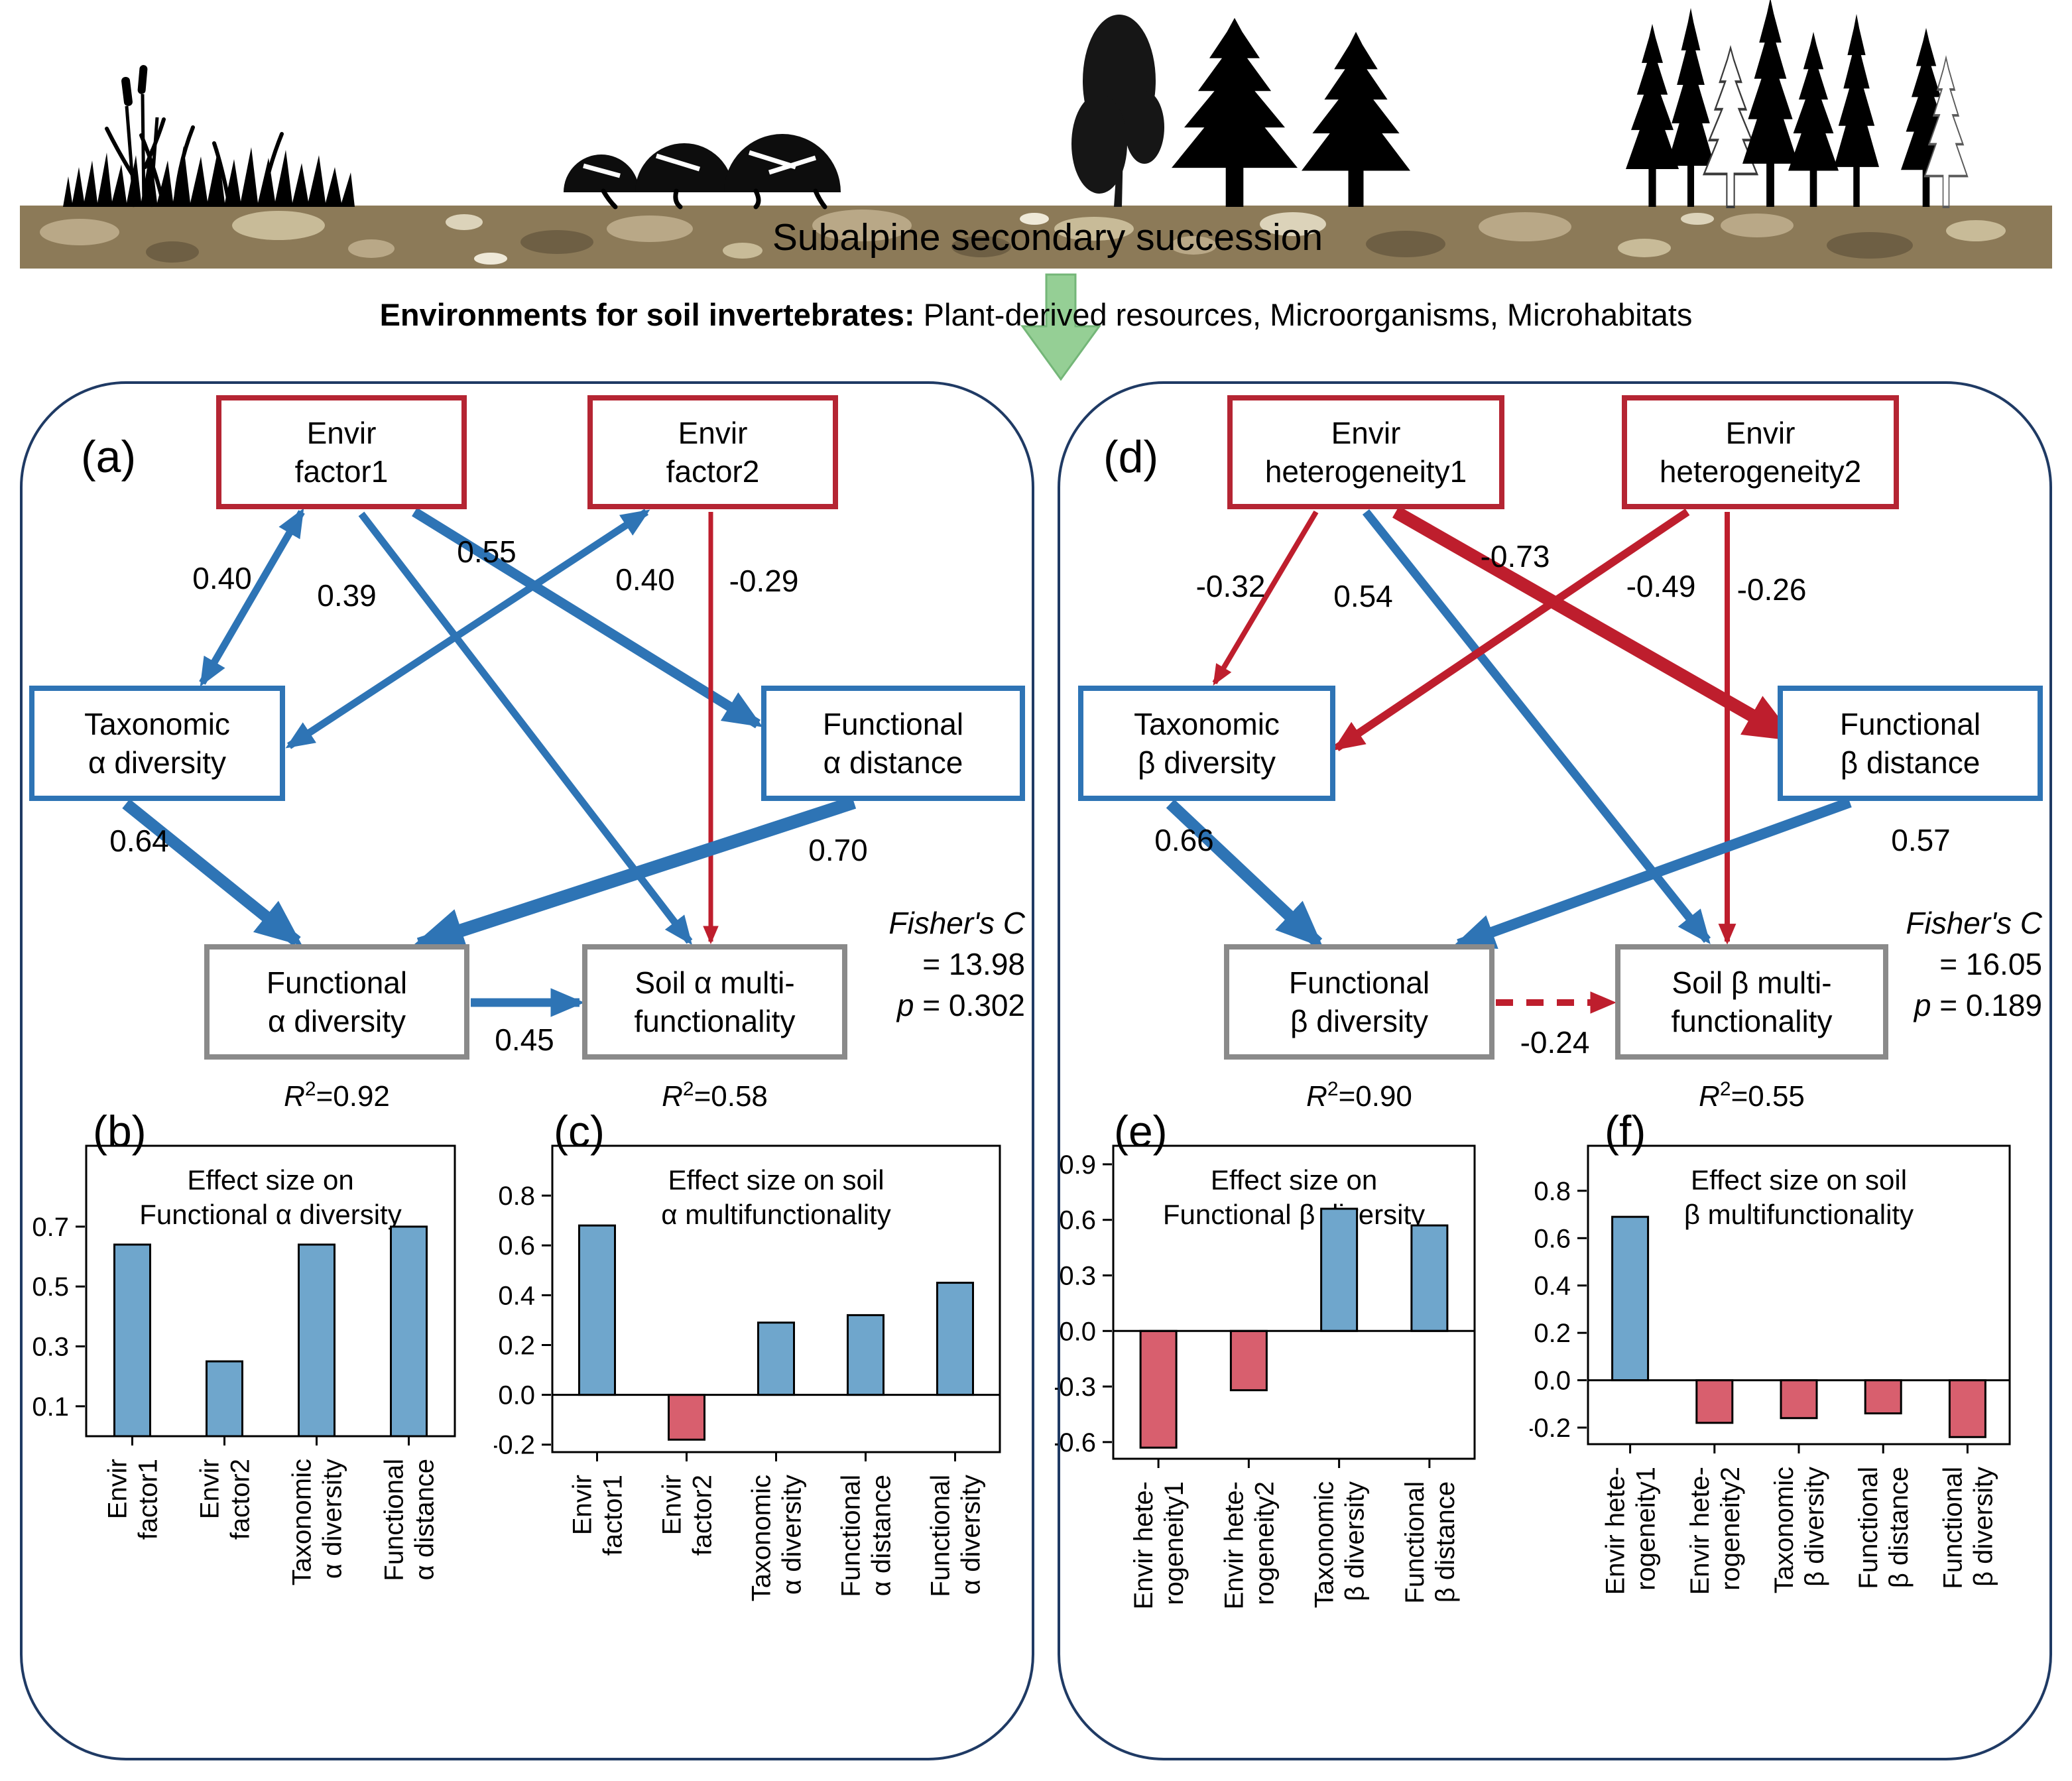 This screenshot has width=2072, height=1781. I want to click on x-category-label: factor2, so click(240, 1499).